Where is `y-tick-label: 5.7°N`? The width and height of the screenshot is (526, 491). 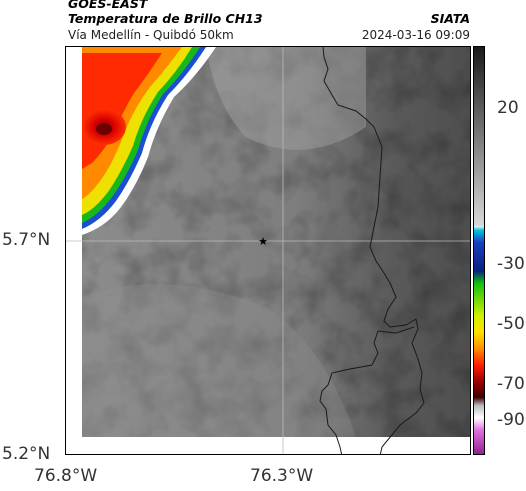 y-tick-label: 5.7°N is located at coordinates (26, 240).